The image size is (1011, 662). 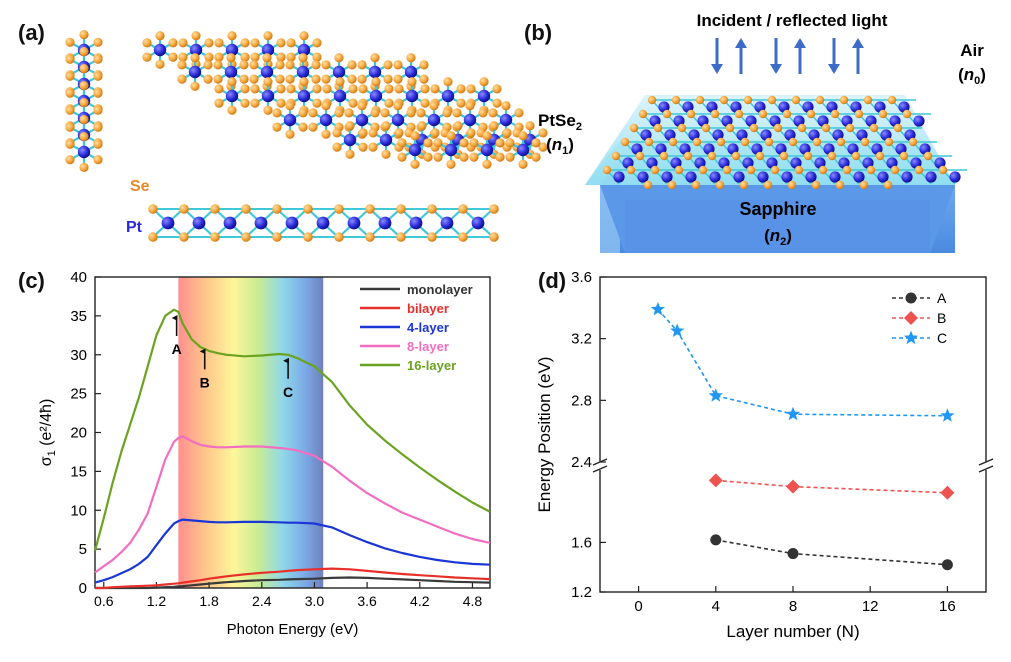 What do you see at coordinates (428, 308) in the screenshot?
I see `legend-label-bilayer: bilayer` at bounding box center [428, 308].